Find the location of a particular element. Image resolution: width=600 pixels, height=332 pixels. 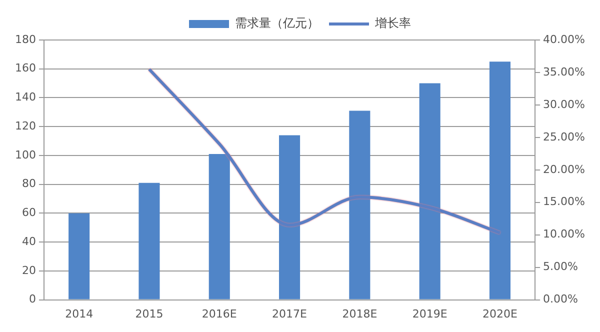

y2-tick-label: 40.00% is located at coordinates (564, 39).